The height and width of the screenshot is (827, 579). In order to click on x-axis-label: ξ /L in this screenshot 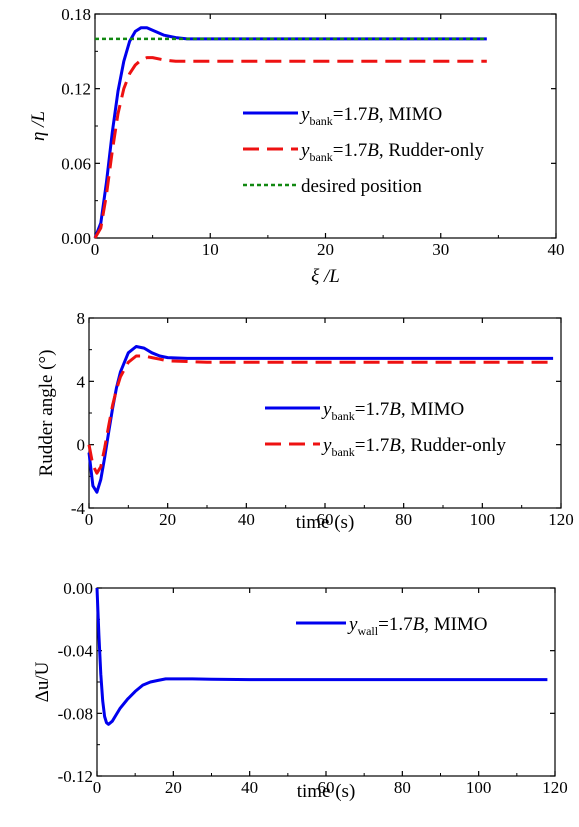, I will do `click(325, 276)`.